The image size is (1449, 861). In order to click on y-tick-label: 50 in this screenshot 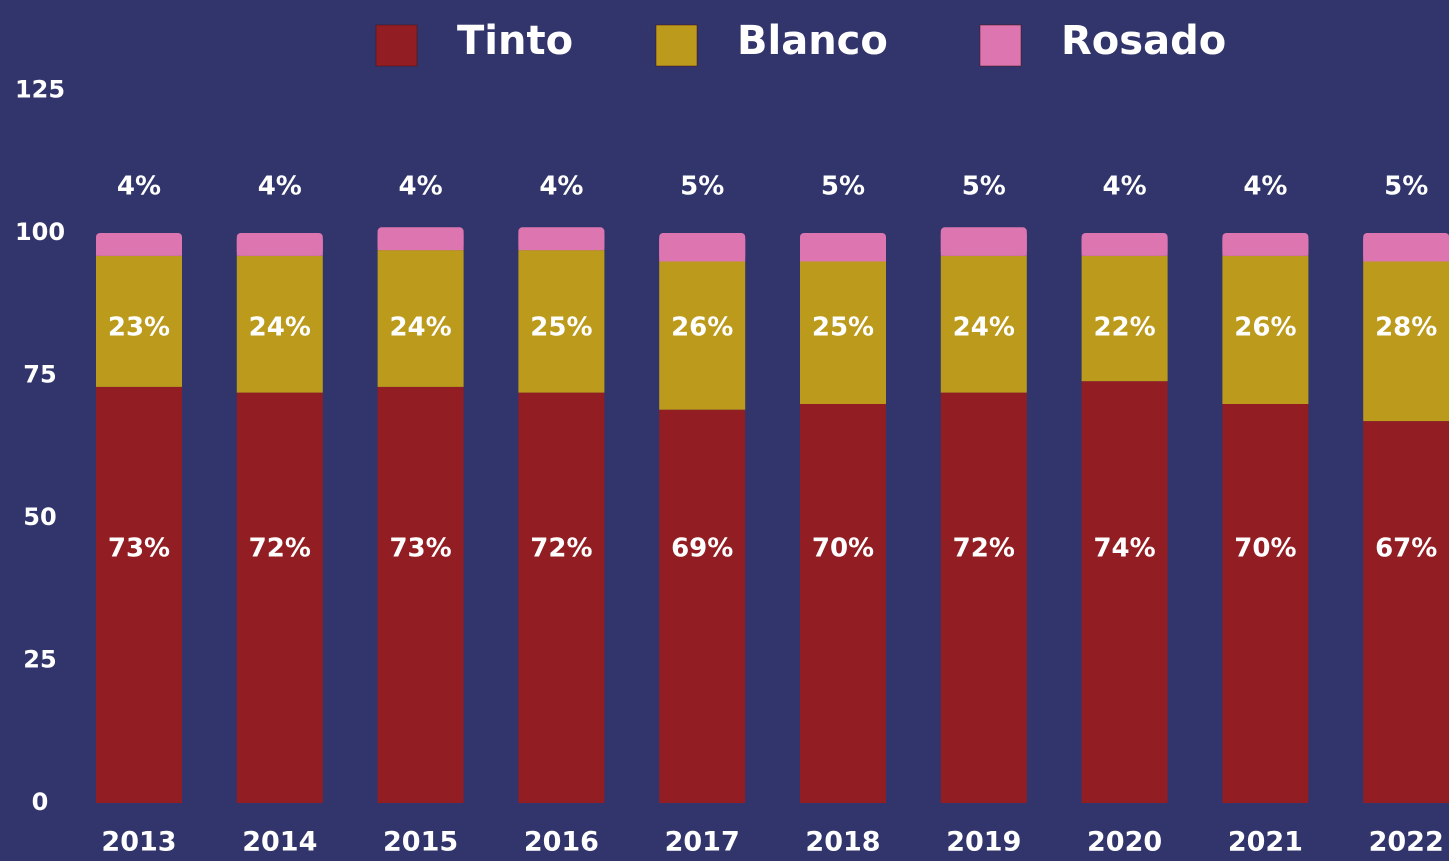, I will do `click(39, 517)`.